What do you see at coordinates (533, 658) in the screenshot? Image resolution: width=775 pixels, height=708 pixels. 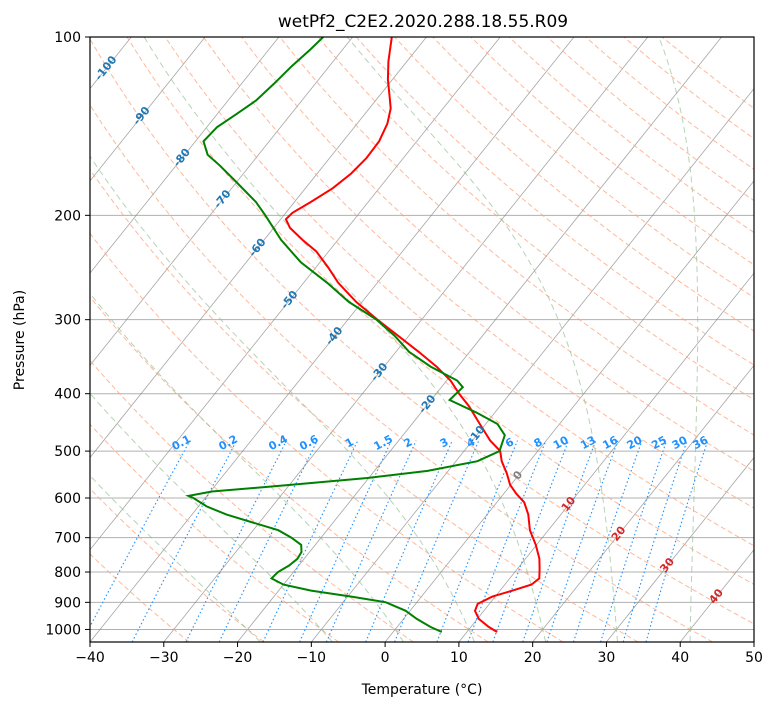 I see `x-tick-label: 20` at bounding box center [533, 658].